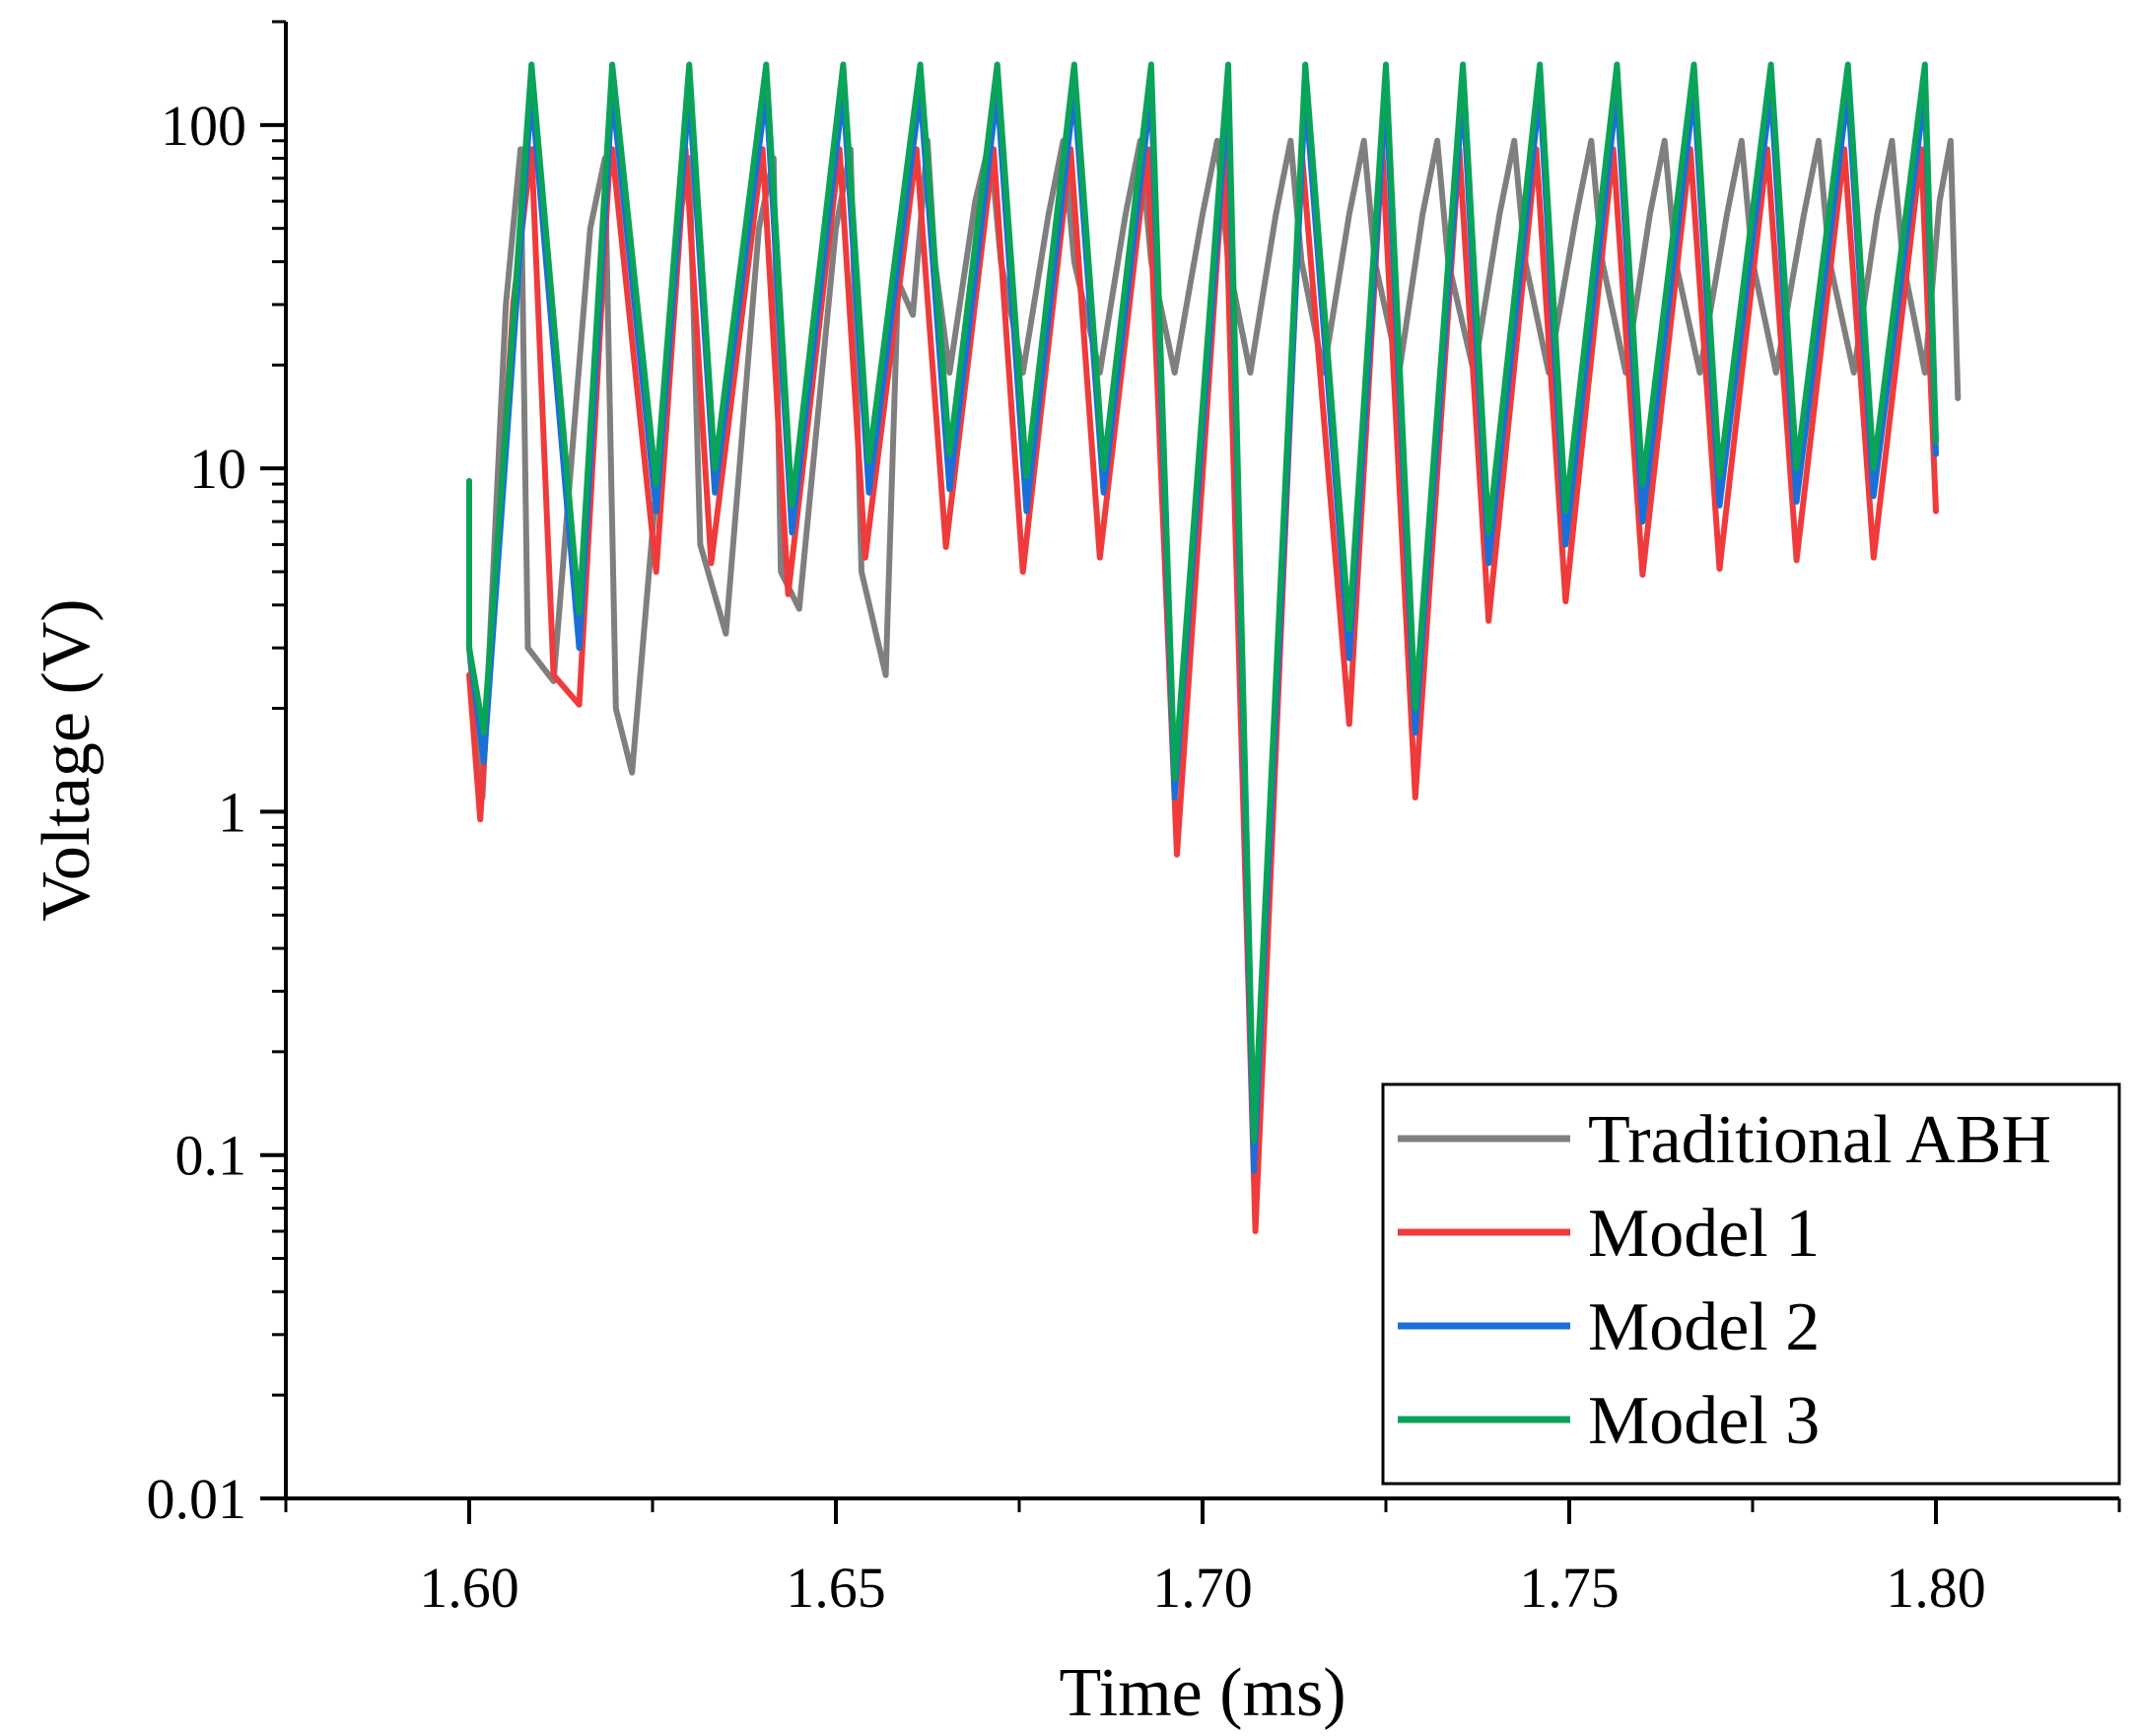  I want to click on legend-label: Model 2, so click(1704, 1327).